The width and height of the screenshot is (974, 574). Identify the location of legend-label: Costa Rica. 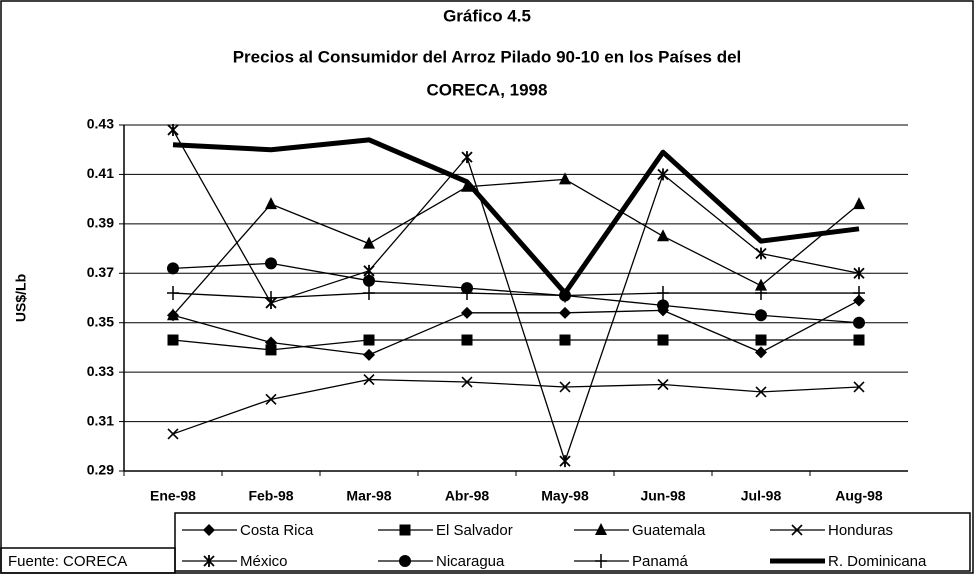
(277, 530).